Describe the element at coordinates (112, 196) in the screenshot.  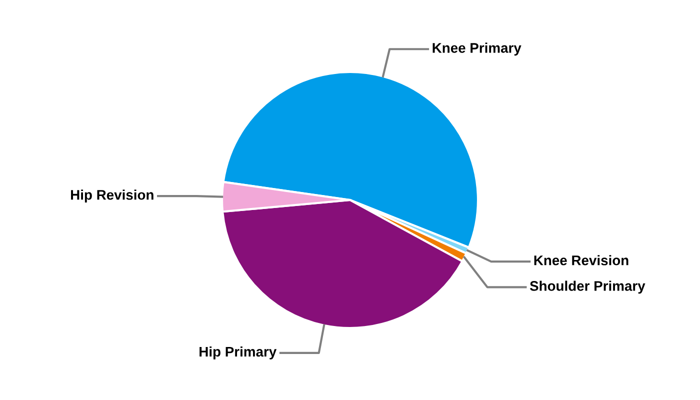
I see `slice-label: Hip Revision` at that location.